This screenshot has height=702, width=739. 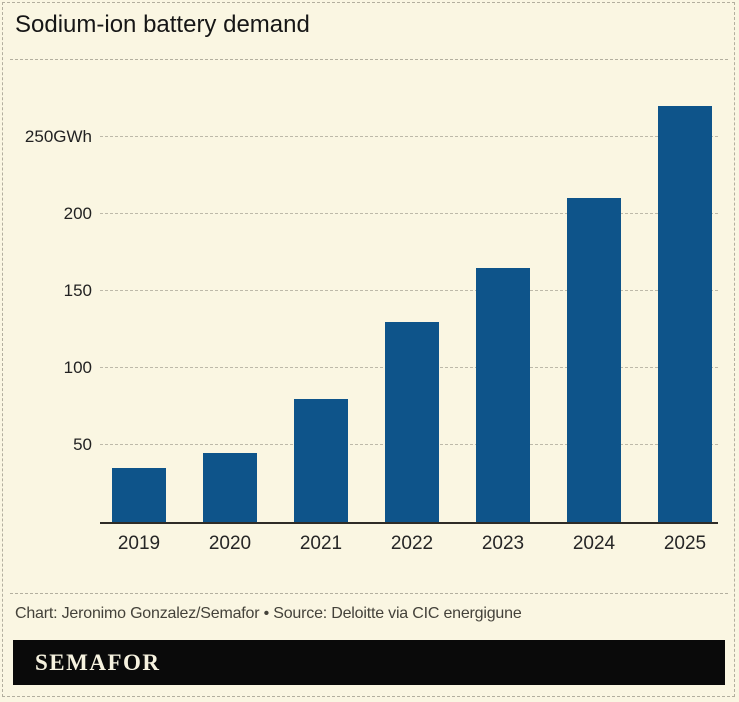 What do you see at coordinates (412, 543) in the screenshot?
I see `x-tick-label: 2022` at bounding box center [412, 543].